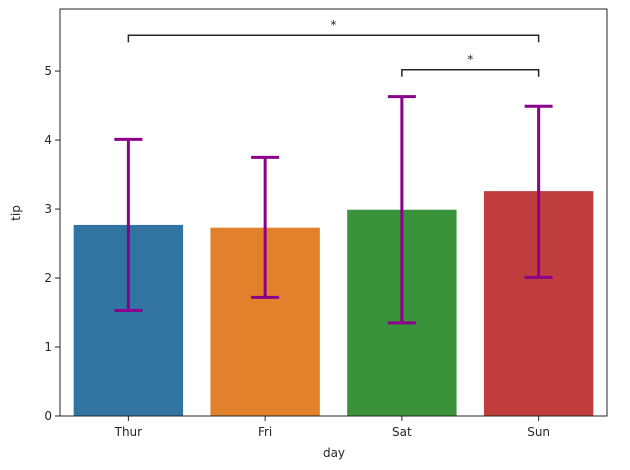 The image size is (630, 470). I want to click on x-tick-label-thur: Thur, so click(128, 432).